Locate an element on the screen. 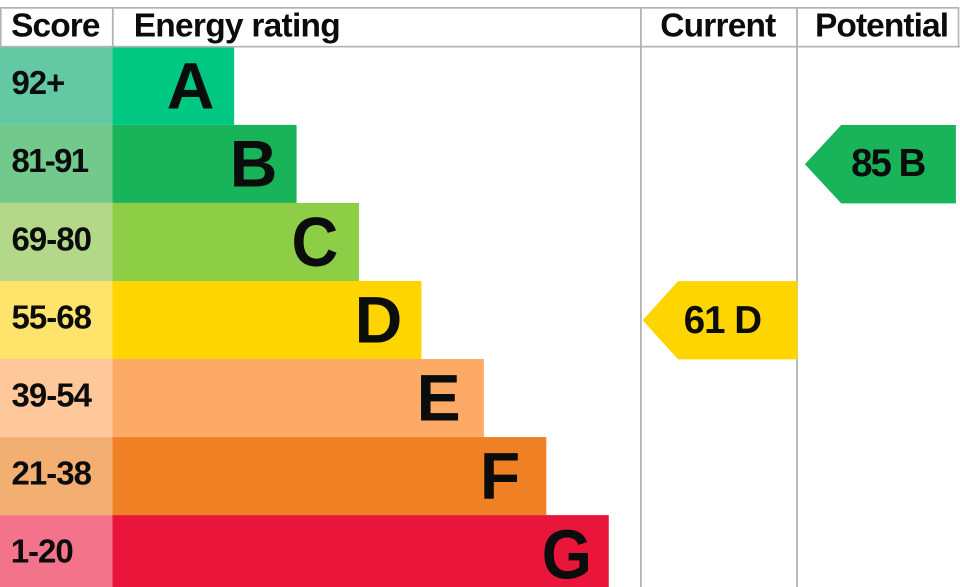 This screenshot has width=960, height=587. svg-text: F is located at coordinates (500, 476).